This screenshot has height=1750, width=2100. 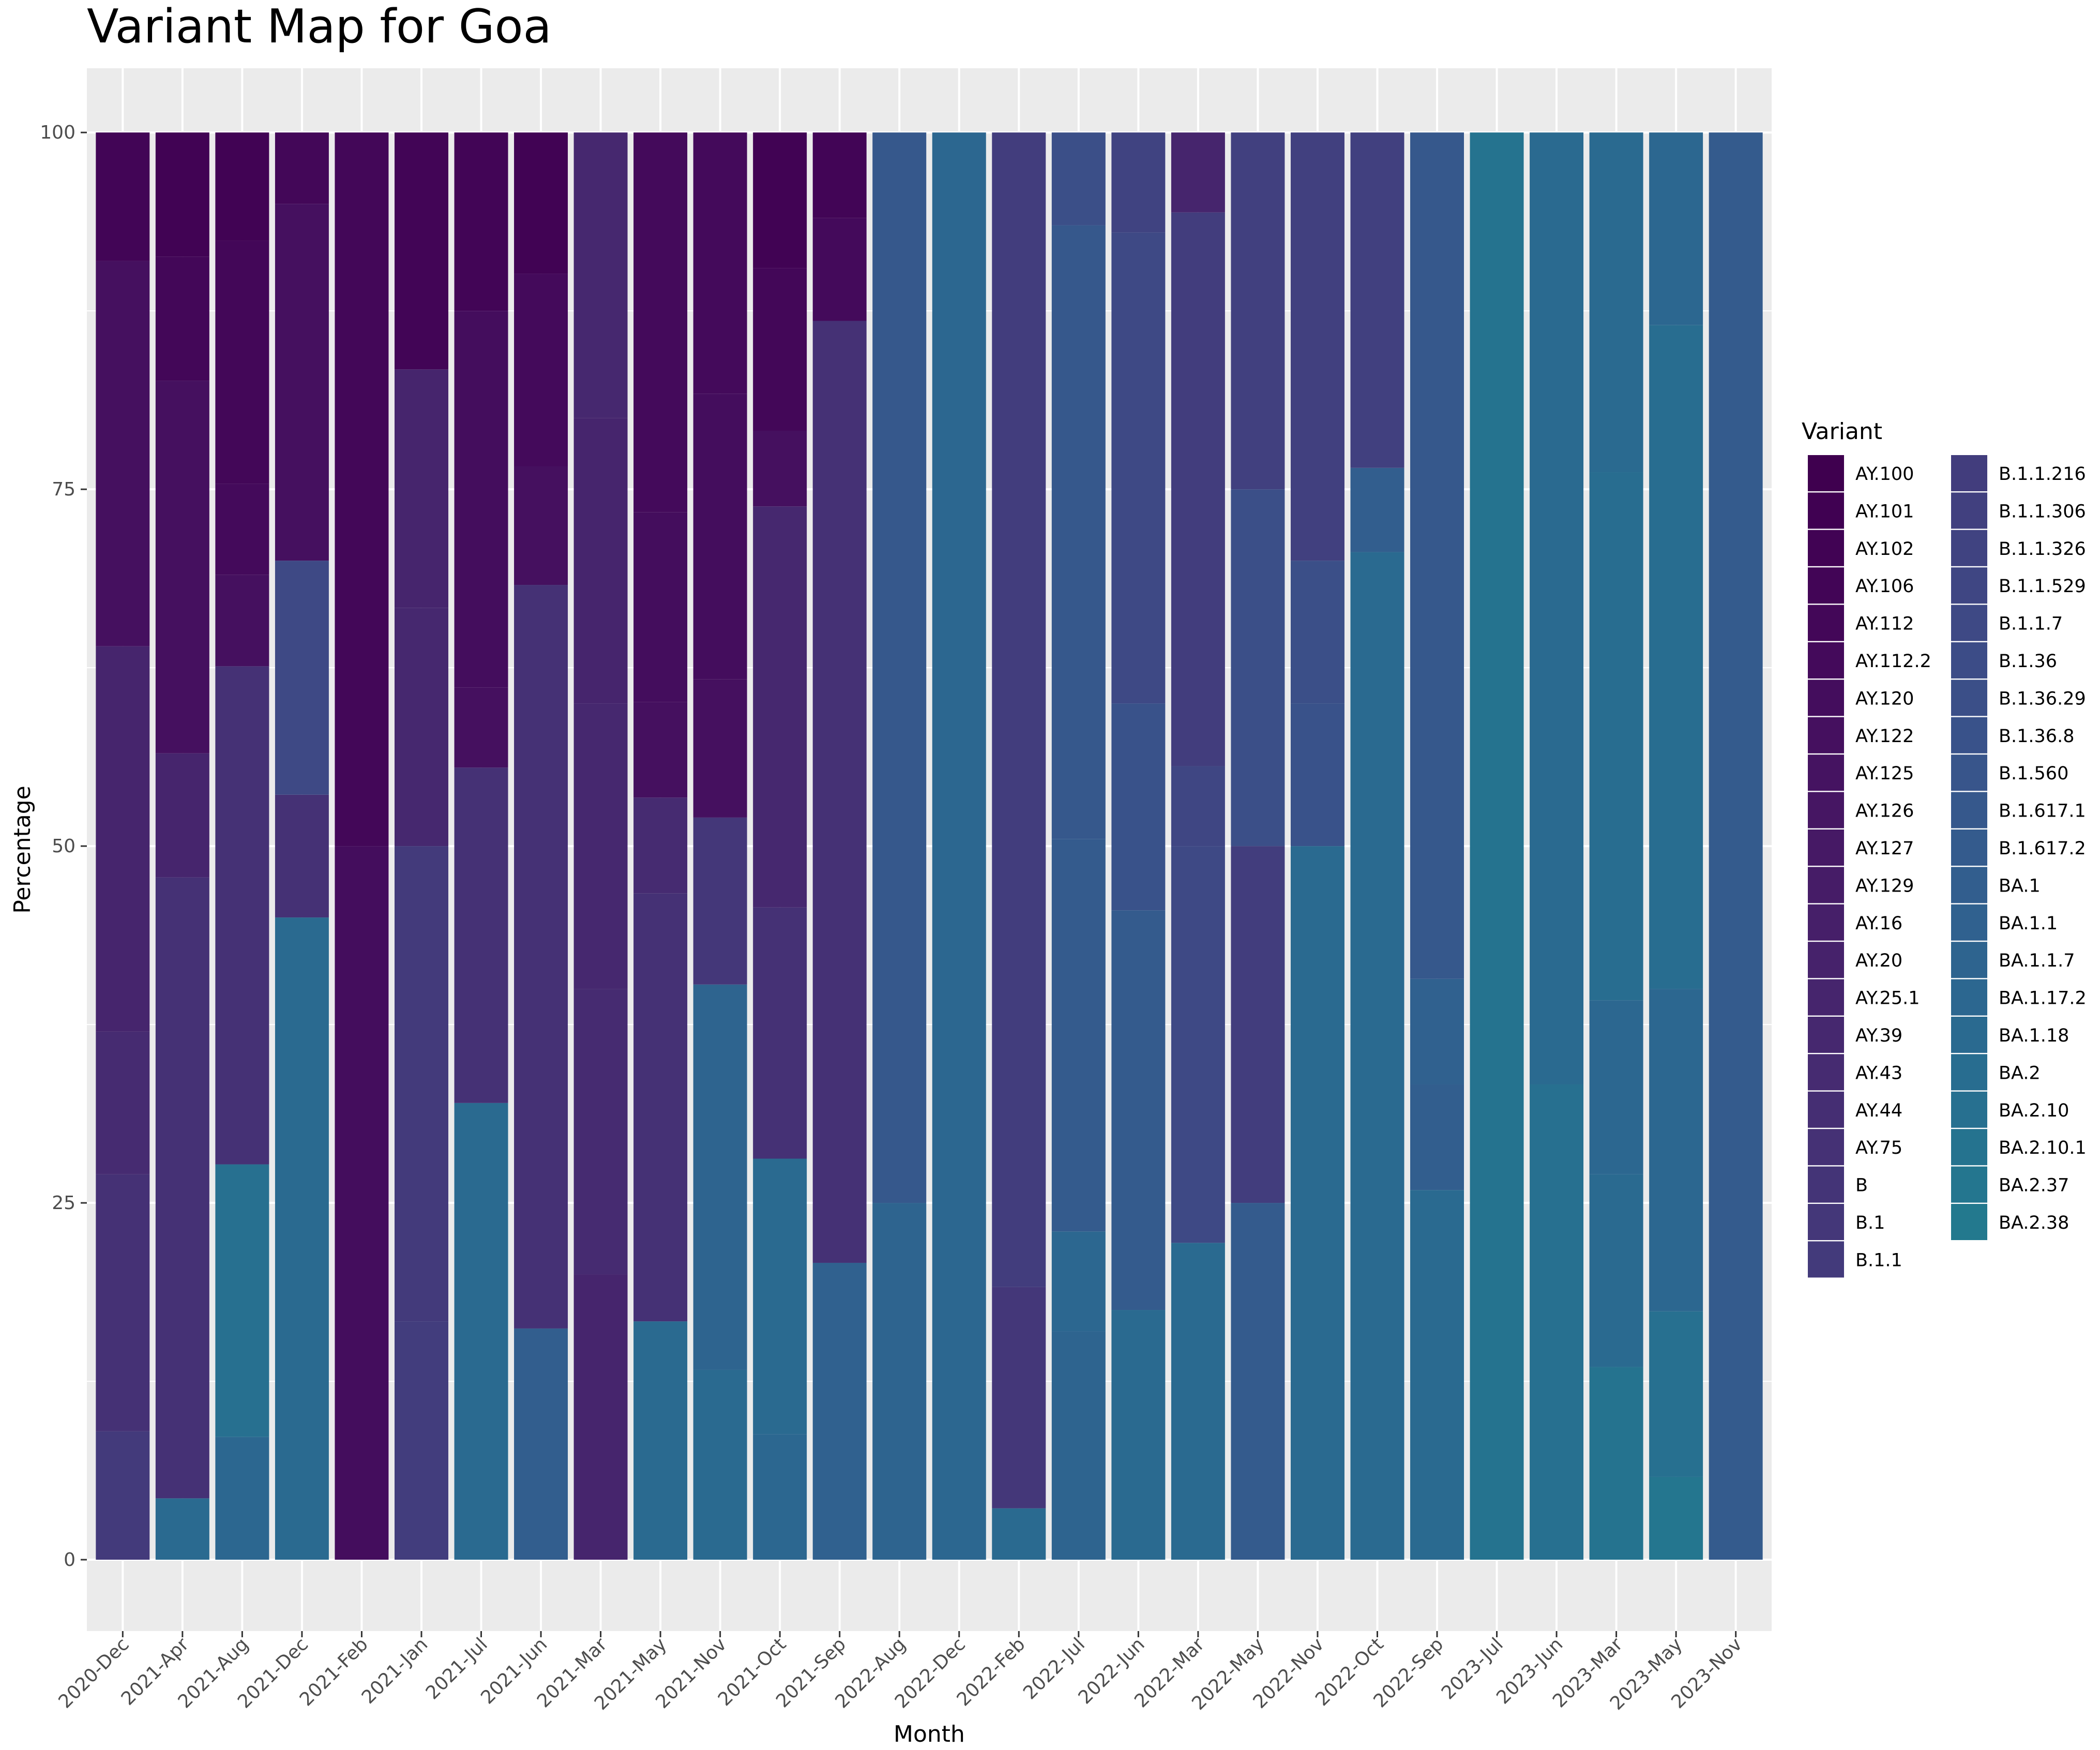 I want to click on legend-item: BA.2.10, so click(x=2010, y=1110).